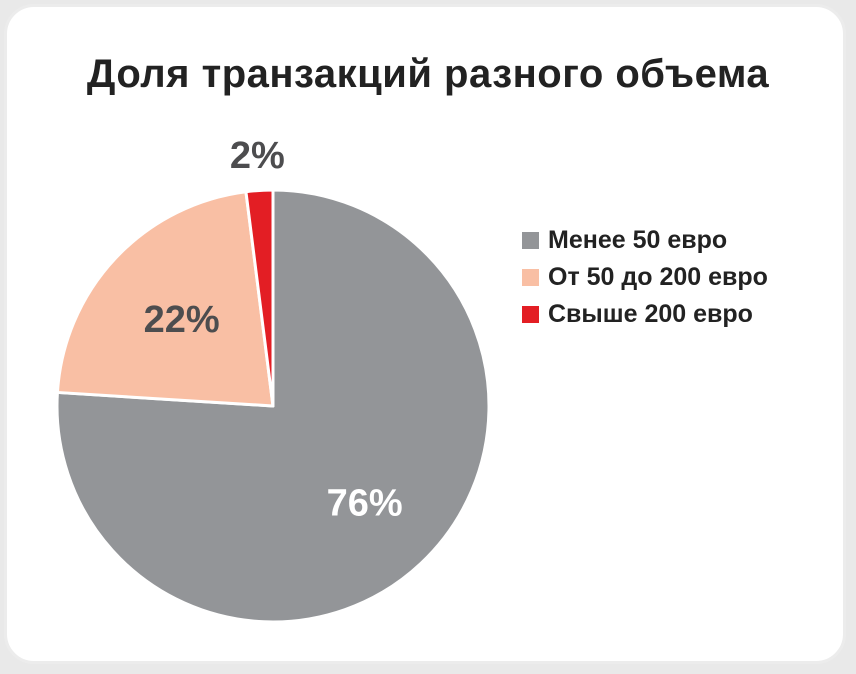 The image size is (856, 674). I want to click on legend-label-over-200: Свыше 200 евро, so click(650, 314).